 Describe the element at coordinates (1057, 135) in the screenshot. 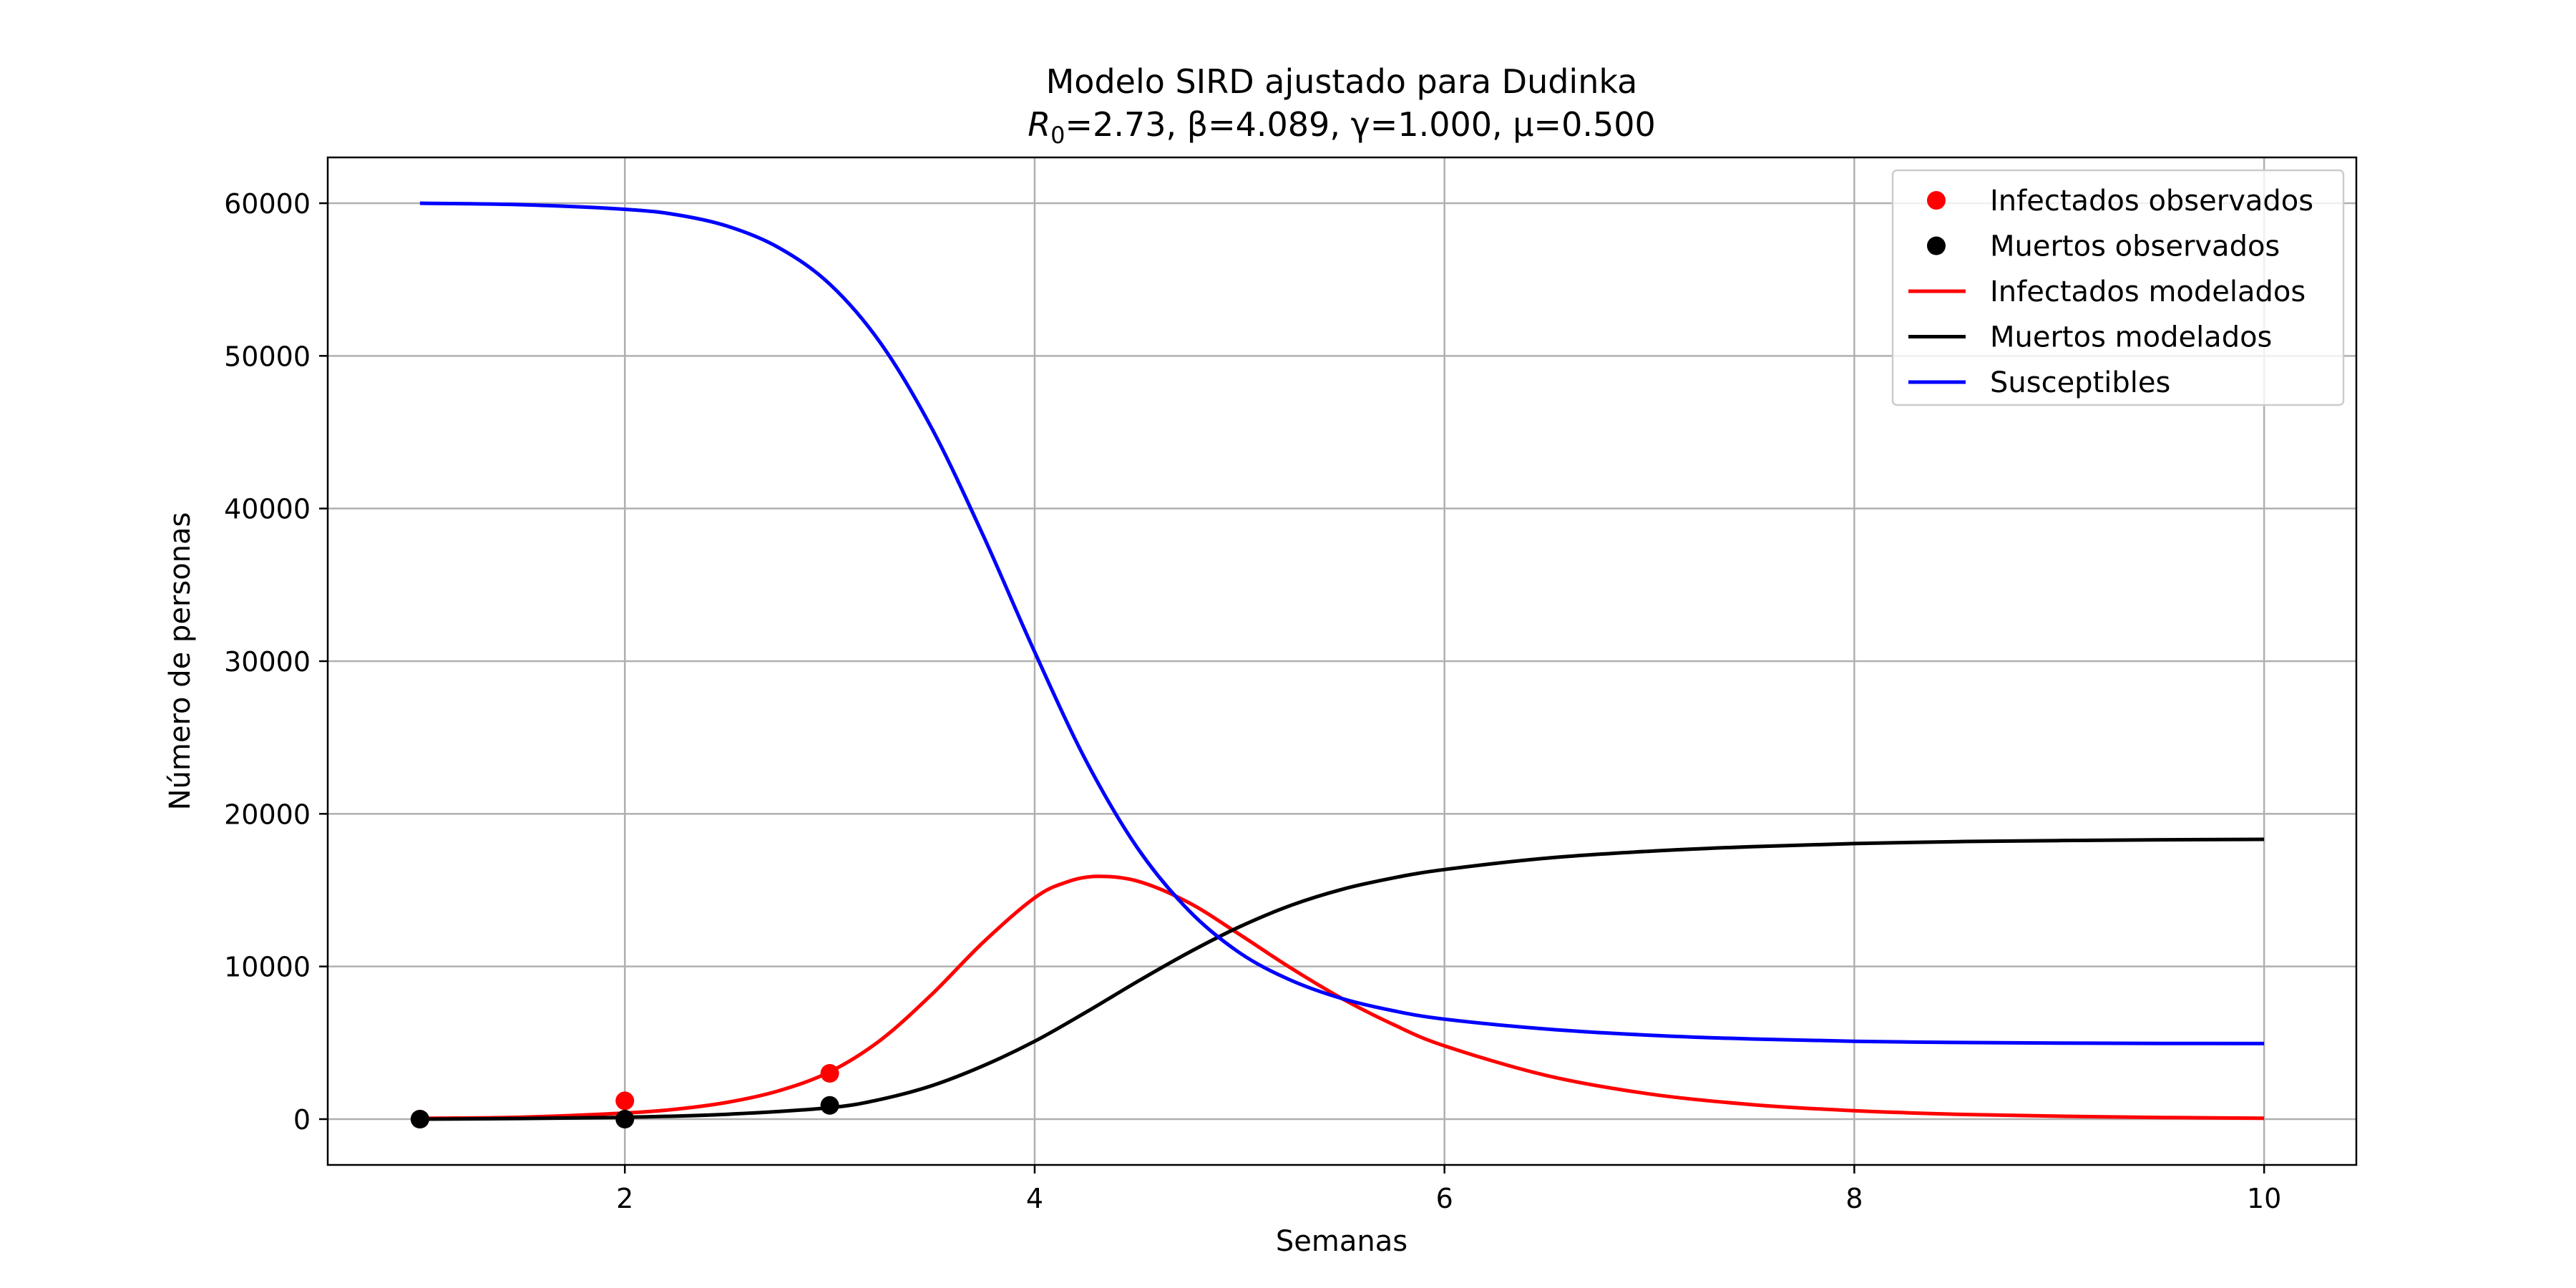

I see `r0-subscript: 0` at that location.